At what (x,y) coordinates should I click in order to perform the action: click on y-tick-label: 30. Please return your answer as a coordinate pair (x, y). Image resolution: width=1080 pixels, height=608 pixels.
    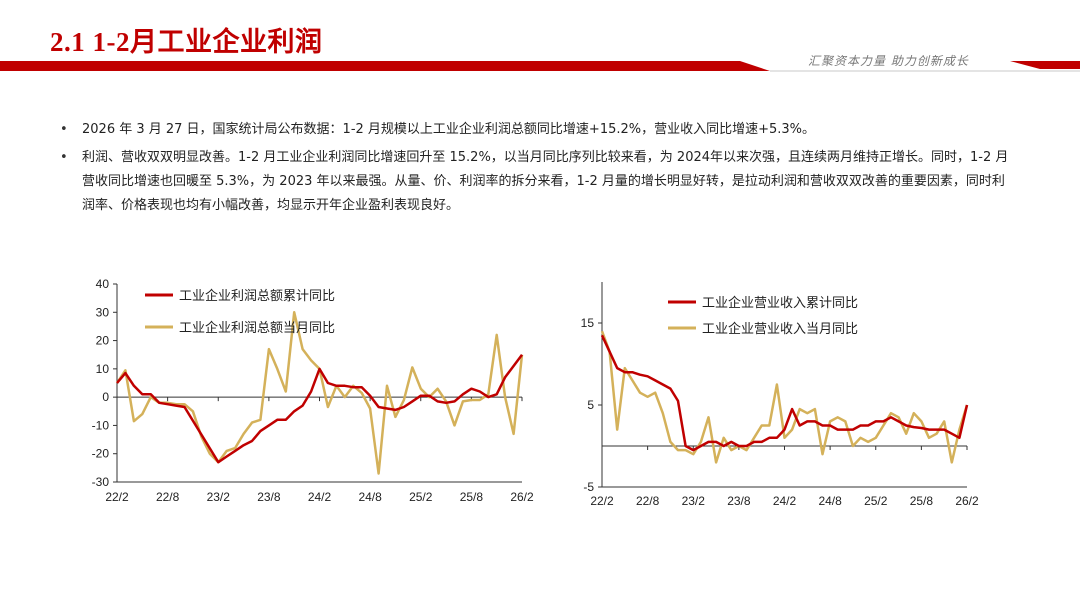
    Looking at the image, I should click on (103, 312).